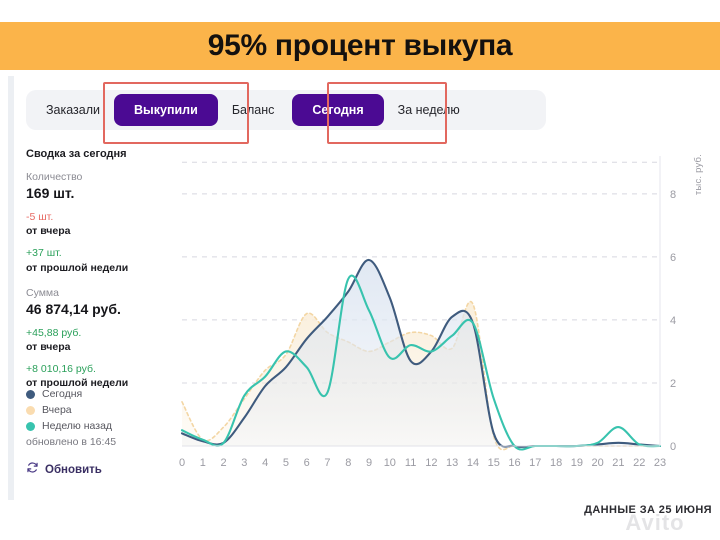 The height and width of the screenshot is (540, 720). I want to click on sum-delta-lastweek-value: +8 010,16 руб., so click(61, 369).